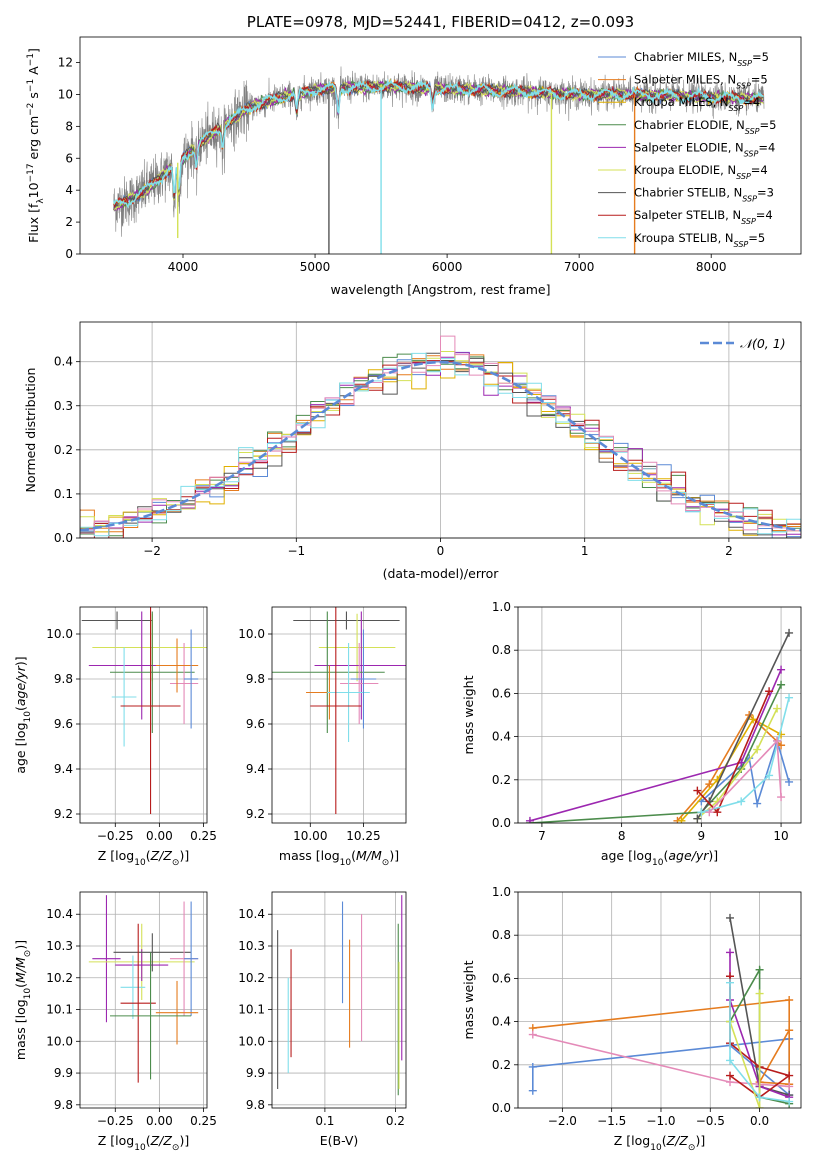  Describe the element at coordinates (33, 140) in the screenshot. I see `y-axis-label-part: erg cm` at that location.